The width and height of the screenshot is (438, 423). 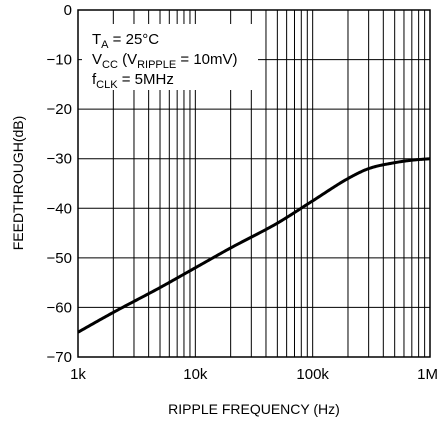 I want to click on annotation-box, so click(x=170, y=57).